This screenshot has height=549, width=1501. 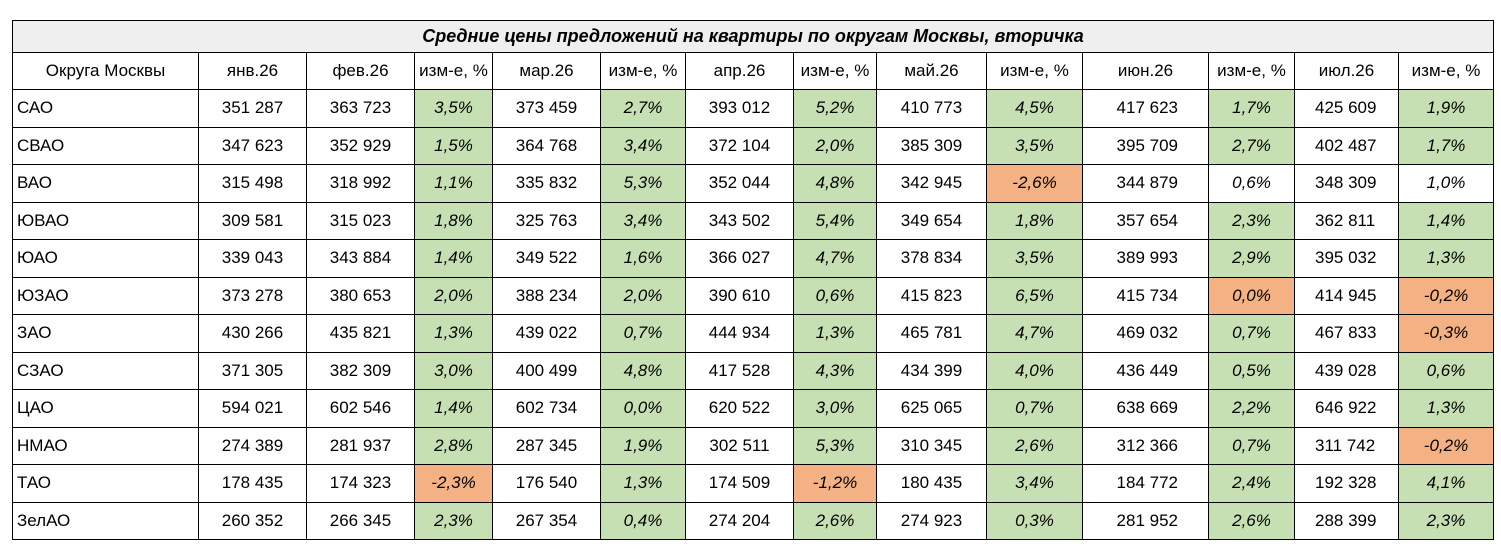 I want to click on cell-apr: 620 522, so click(x=739, y=408).